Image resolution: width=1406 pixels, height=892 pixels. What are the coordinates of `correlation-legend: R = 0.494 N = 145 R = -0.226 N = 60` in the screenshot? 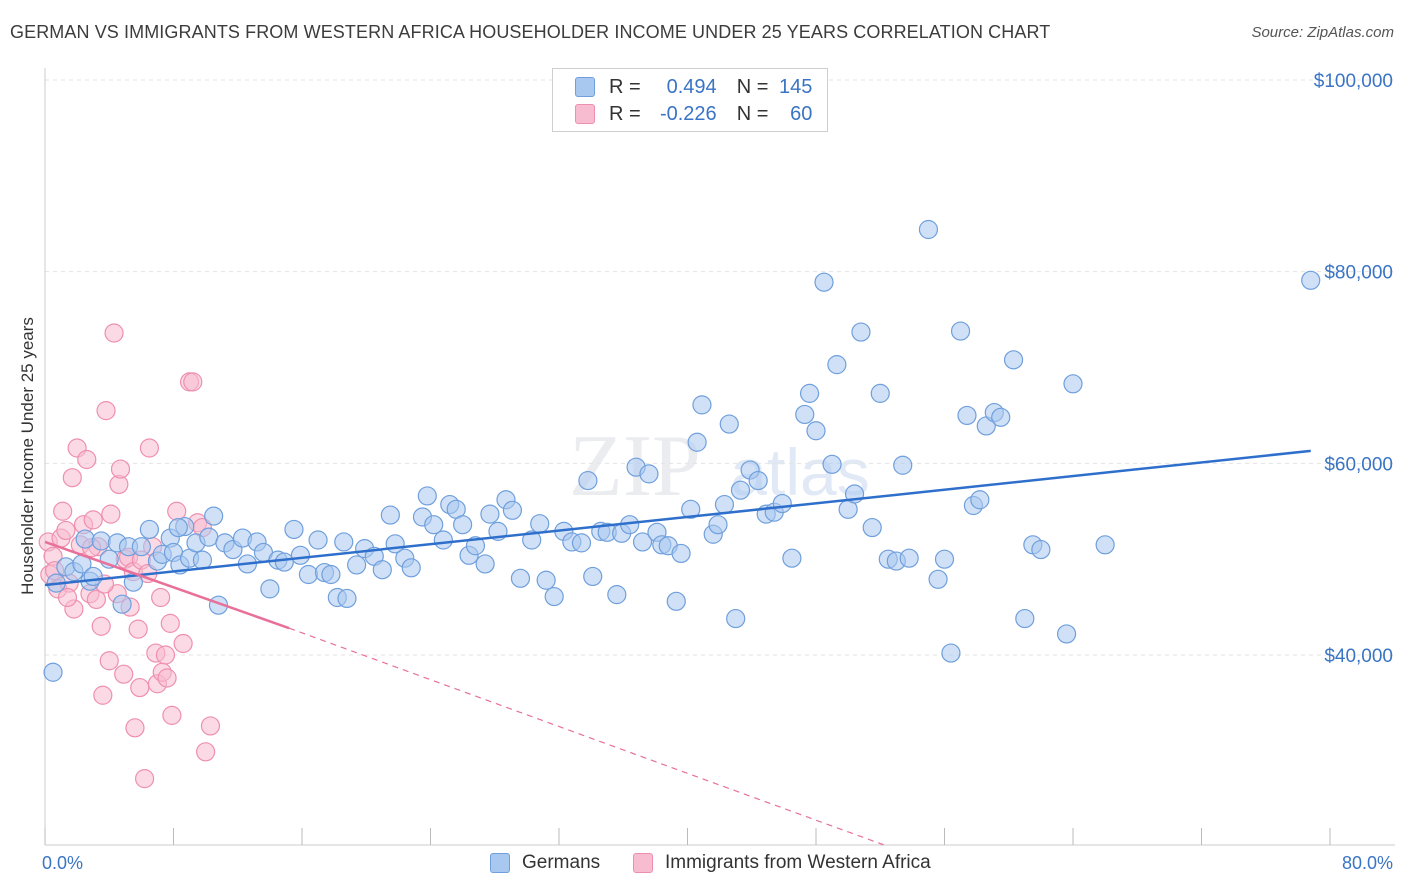 It's located at (690, 100).